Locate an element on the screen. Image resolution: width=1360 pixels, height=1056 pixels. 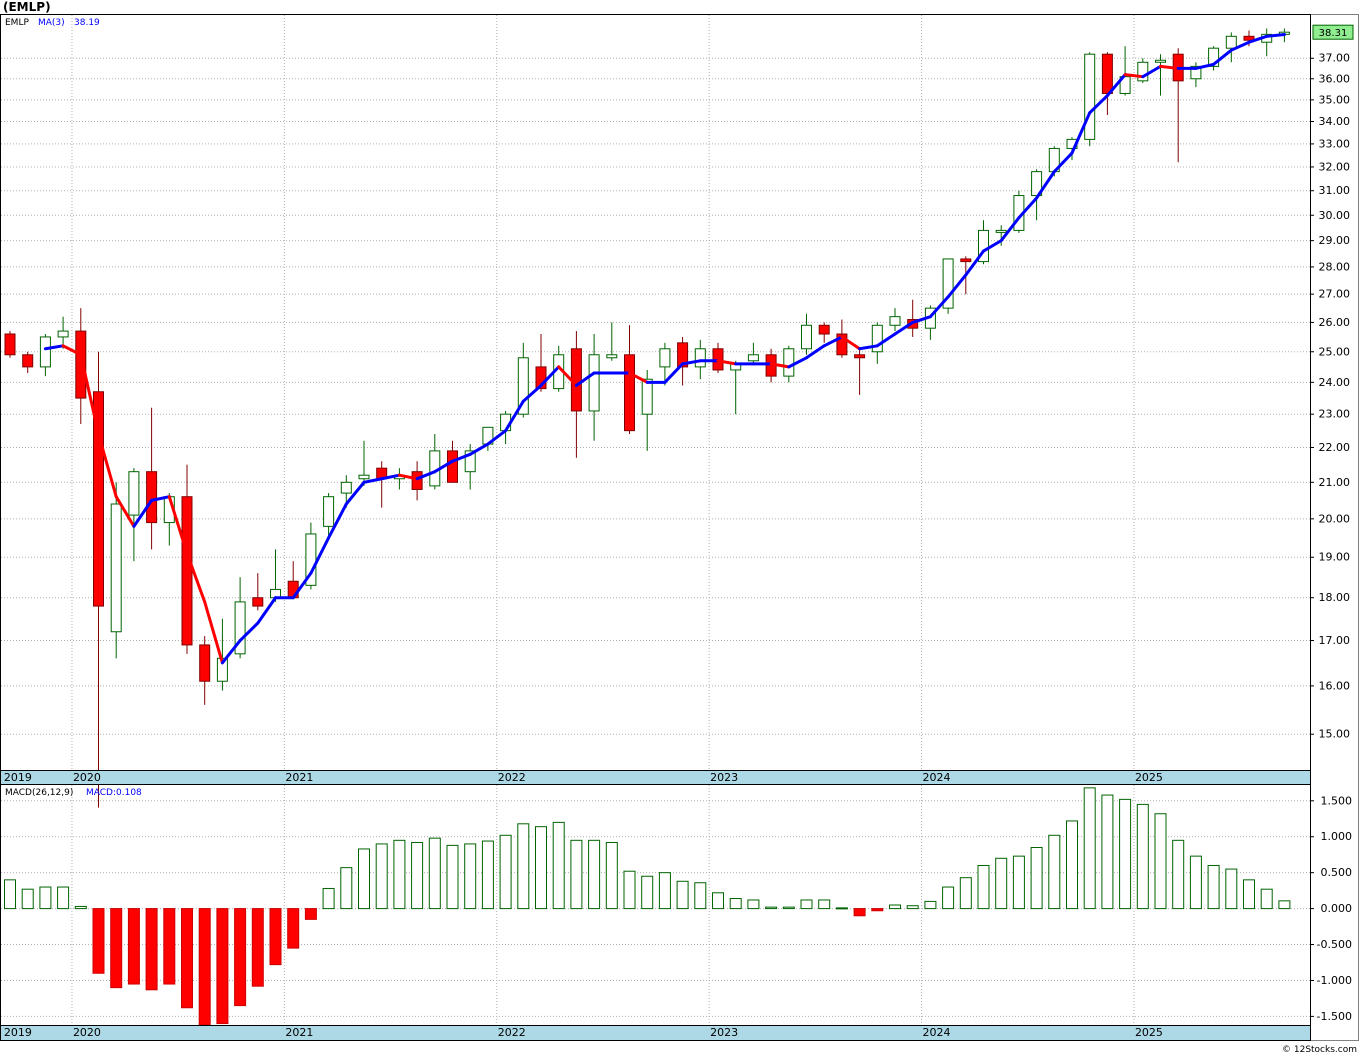
window-title: (EMLP) is located at coordinates (27, 7).